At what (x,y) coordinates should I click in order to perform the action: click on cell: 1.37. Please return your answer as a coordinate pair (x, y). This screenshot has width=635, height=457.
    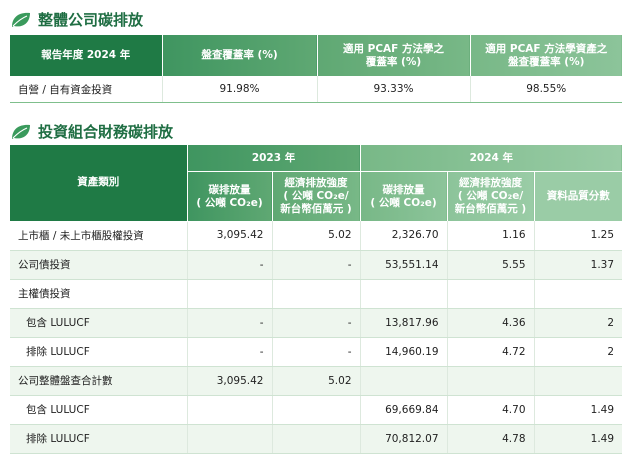
    Looking at the image, I should click on (578, 265).